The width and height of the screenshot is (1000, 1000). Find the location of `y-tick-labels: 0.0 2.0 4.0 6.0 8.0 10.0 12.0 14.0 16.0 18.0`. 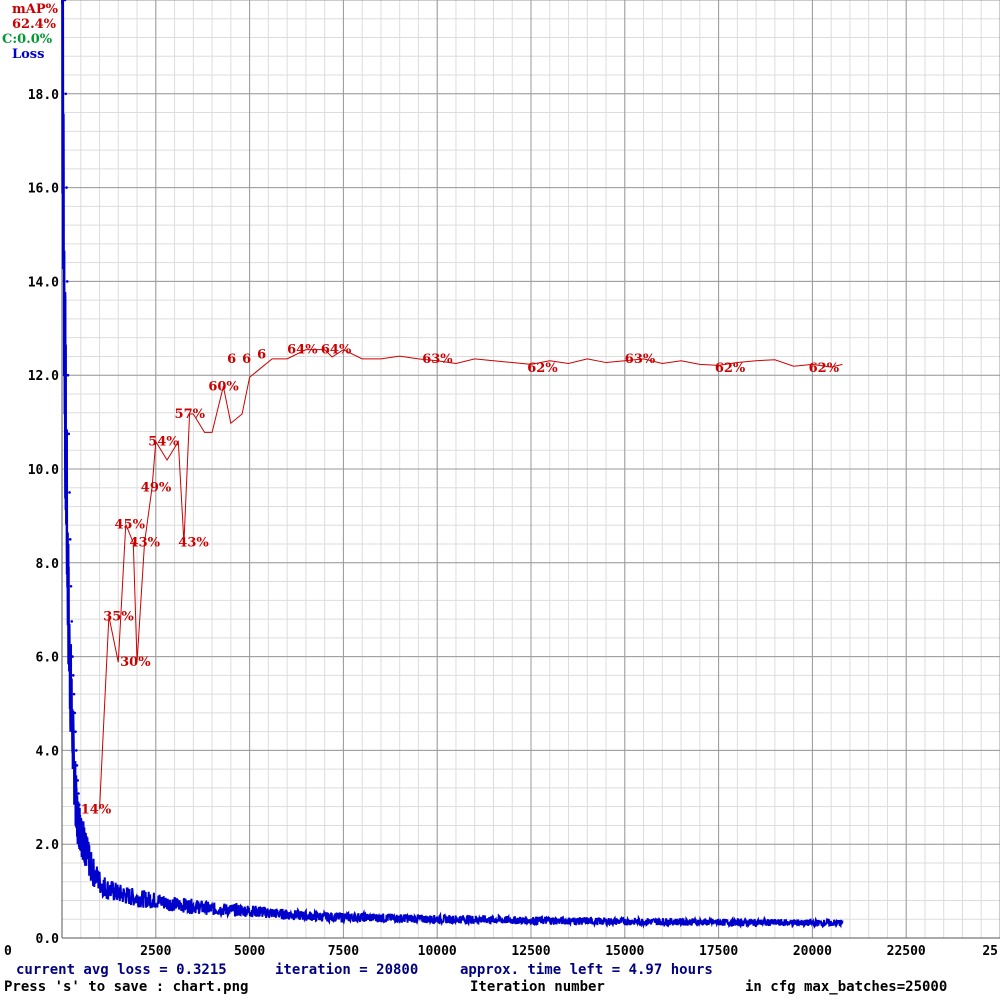

y-tick-labels: 0.0 2.0 4.0 6.0 8.0 10.0 12.0 14.0 16.0 18.0 is located at coordinates (43, 517).